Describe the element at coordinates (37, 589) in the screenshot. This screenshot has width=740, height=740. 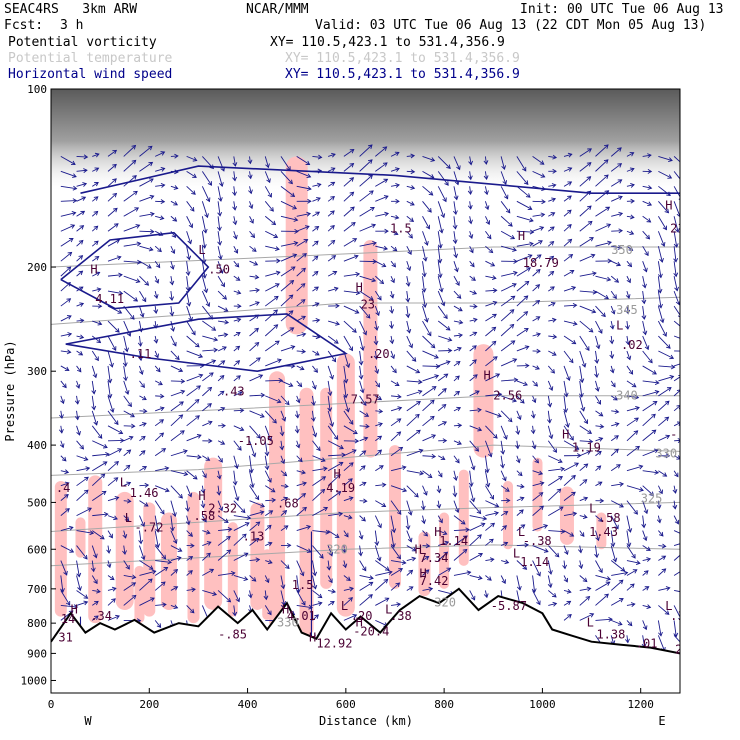
I see `y-tick-label-700: 700` at that location.